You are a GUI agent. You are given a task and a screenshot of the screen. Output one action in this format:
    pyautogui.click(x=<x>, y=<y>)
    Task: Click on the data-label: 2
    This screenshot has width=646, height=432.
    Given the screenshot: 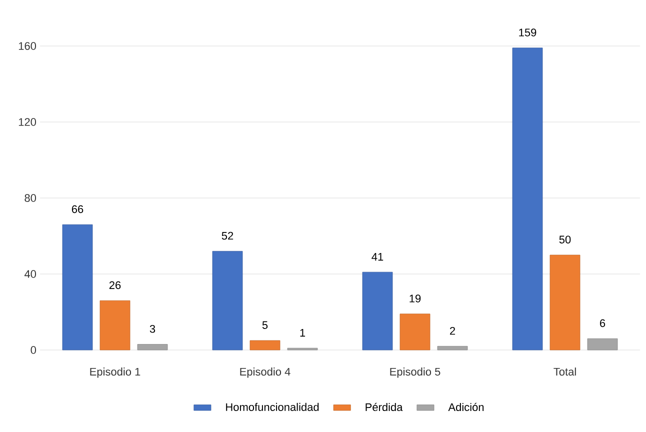 What is the action you would take?
    pyautogui.click(x=453, y=331)
    